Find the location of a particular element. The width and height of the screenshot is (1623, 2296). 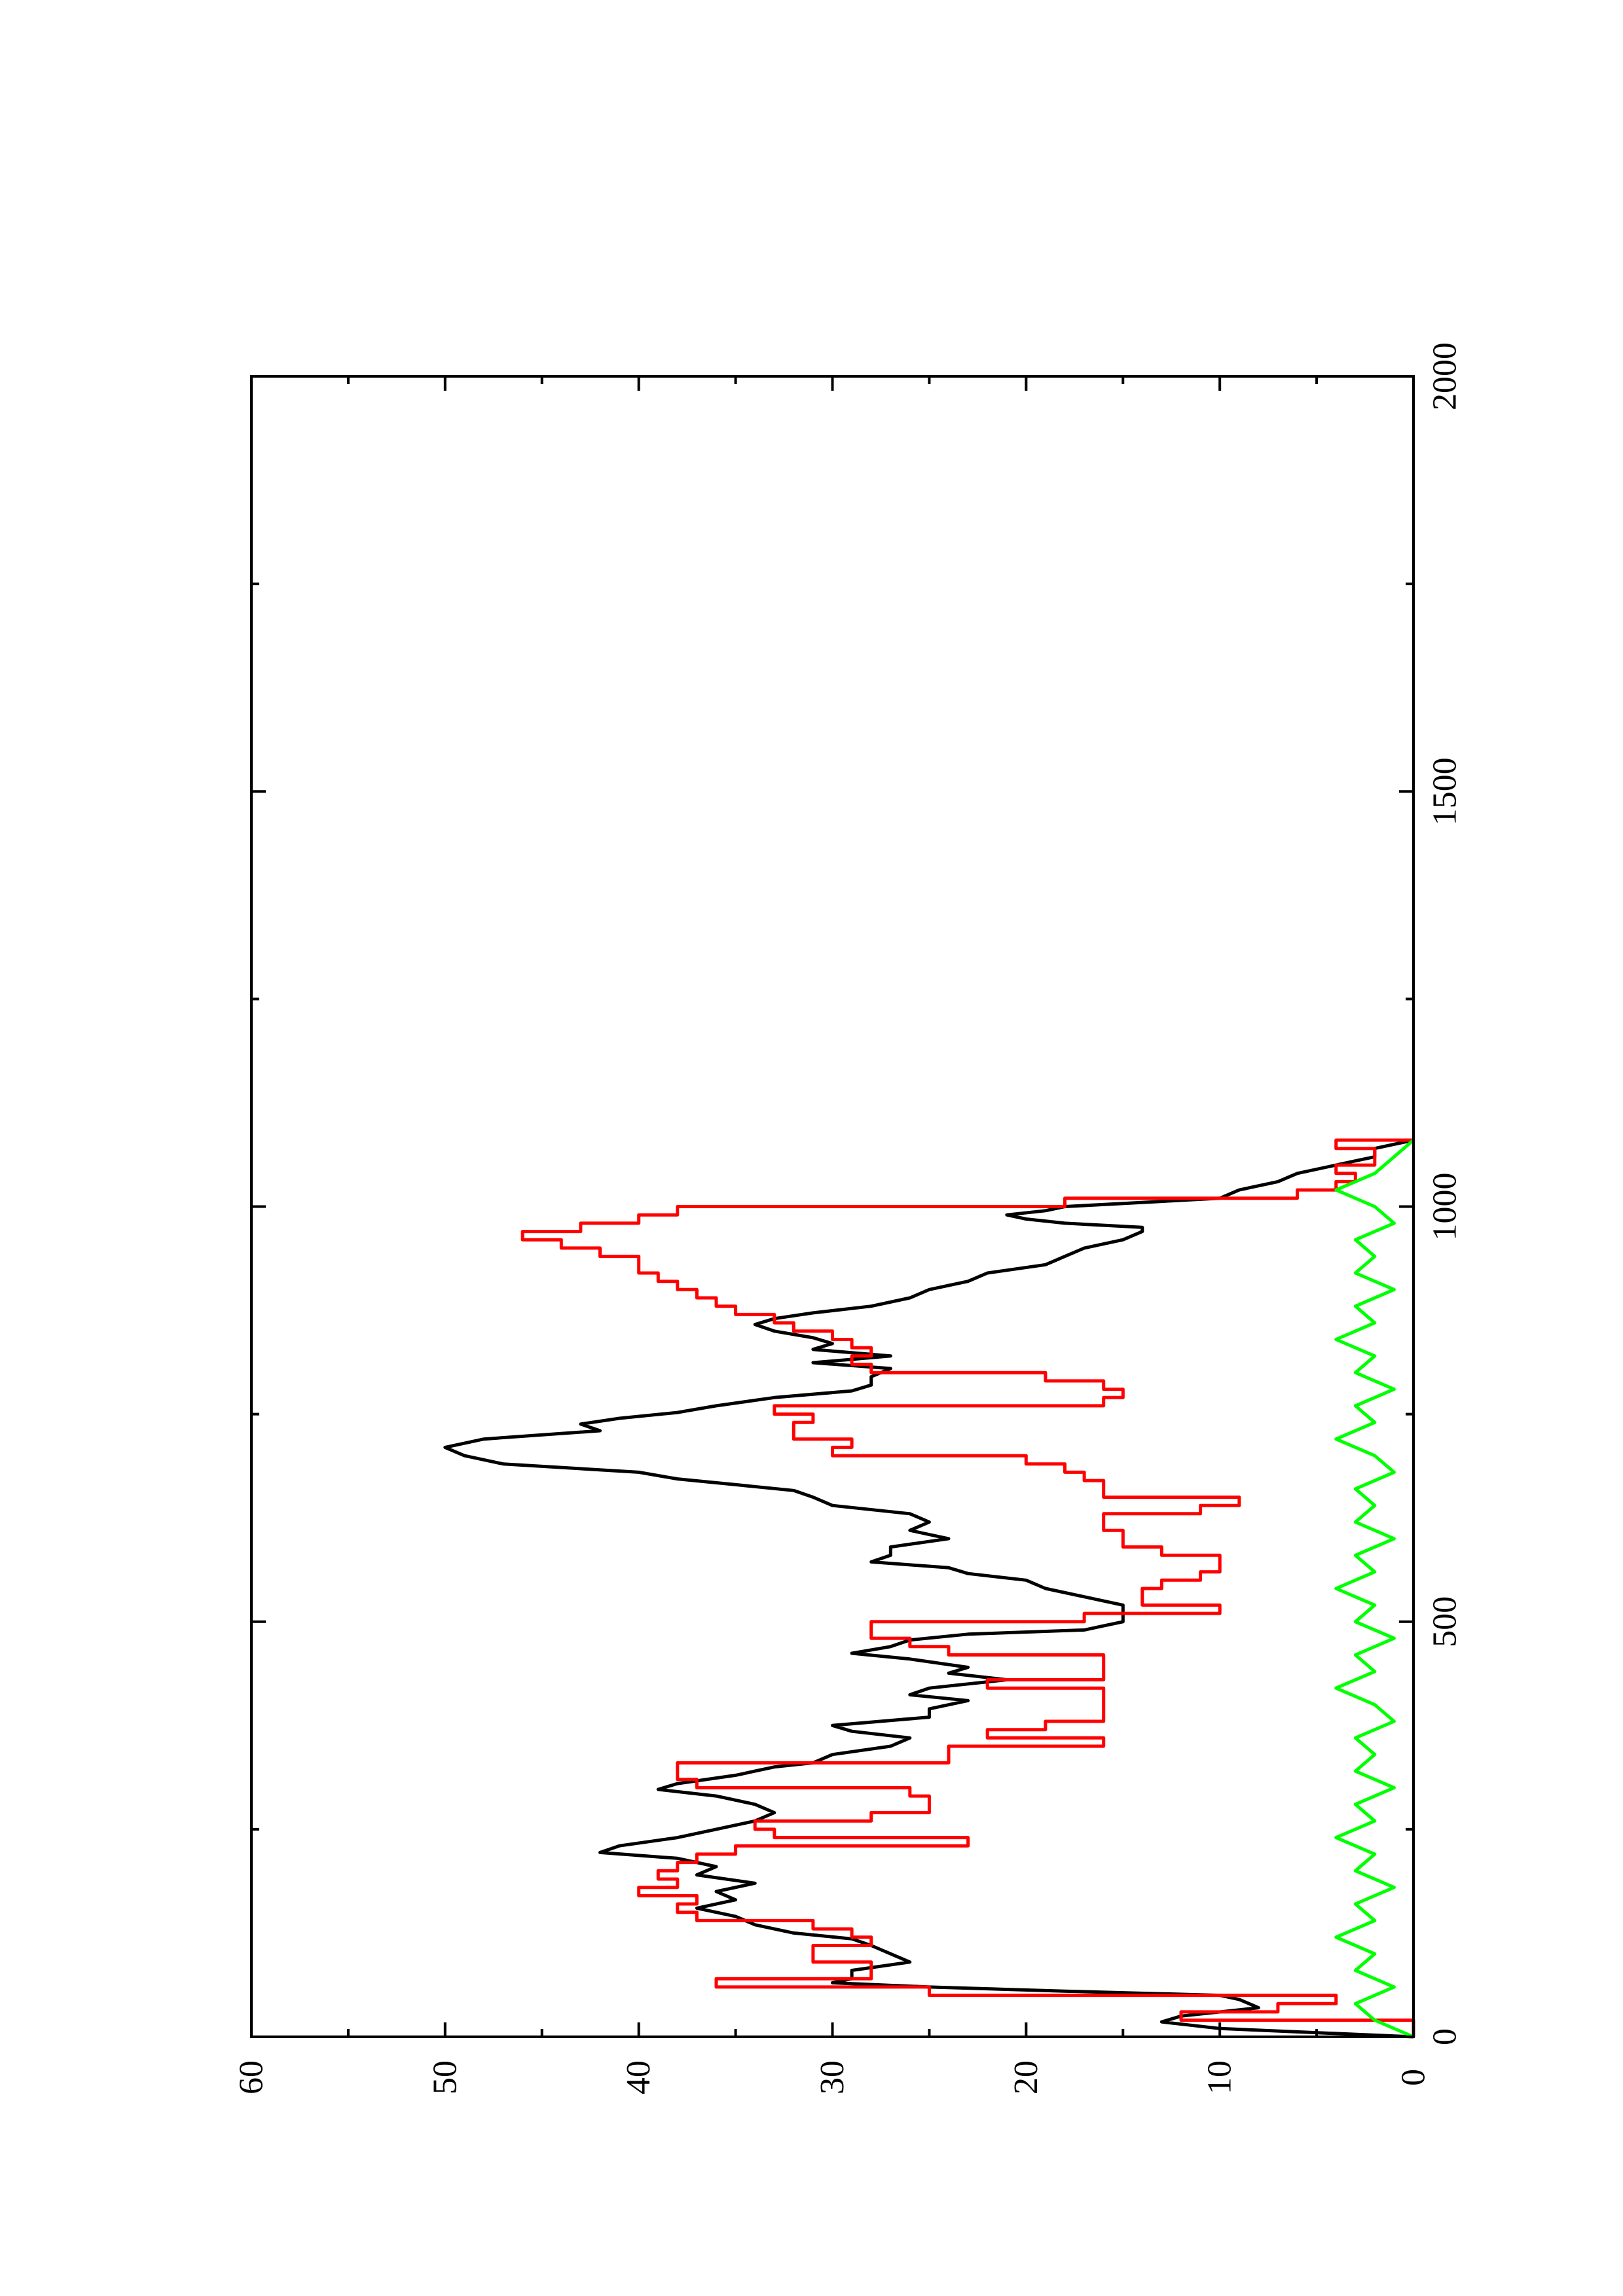

y-tick-label: 10 is located at coordinates (1220, 2077).